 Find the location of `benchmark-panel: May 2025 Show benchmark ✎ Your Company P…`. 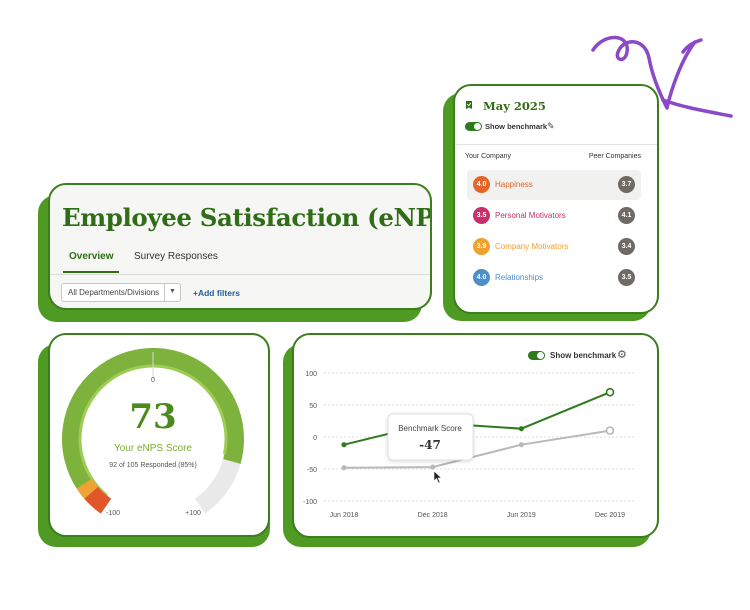

benchmark-panel: May 2025 Show benchmark ✎ Your Company P… is located at coordinates (556, 199).